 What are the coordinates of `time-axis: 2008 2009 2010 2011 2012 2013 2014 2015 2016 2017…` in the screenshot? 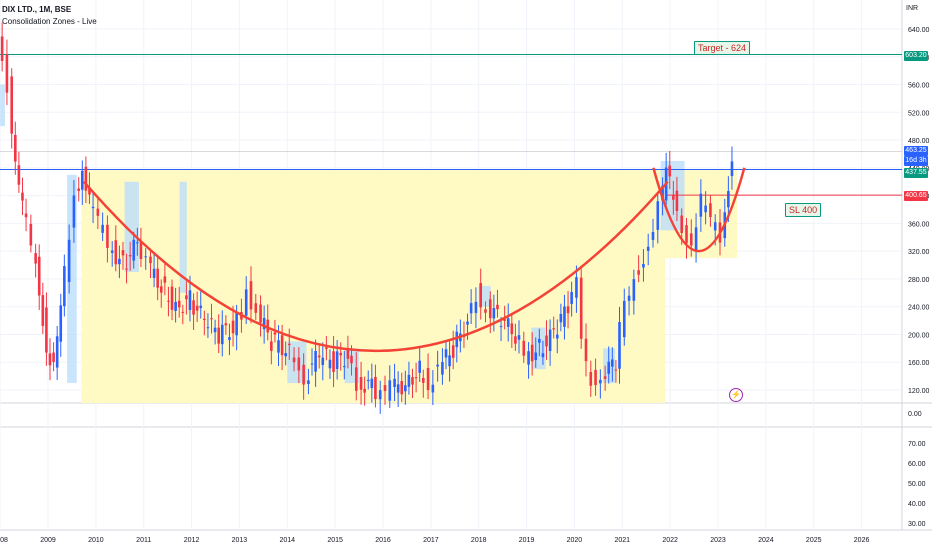 It's located at (434, 540).